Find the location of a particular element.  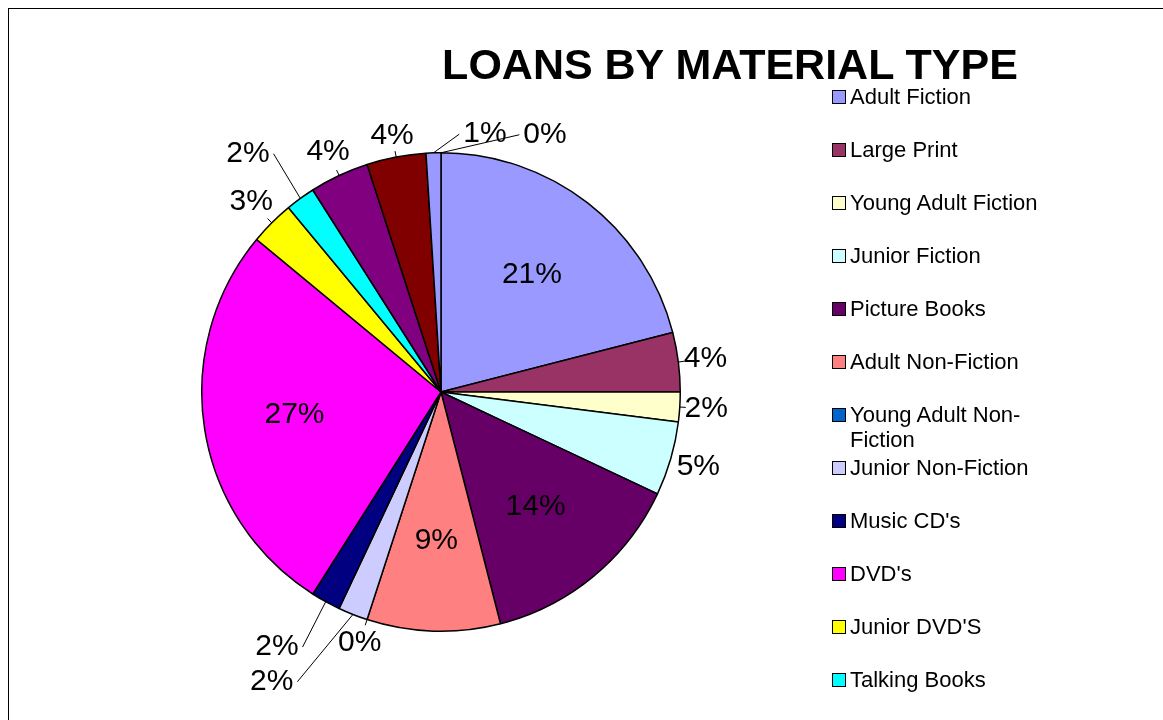

legend-label: Large Print is located at coordinates (904, 149).